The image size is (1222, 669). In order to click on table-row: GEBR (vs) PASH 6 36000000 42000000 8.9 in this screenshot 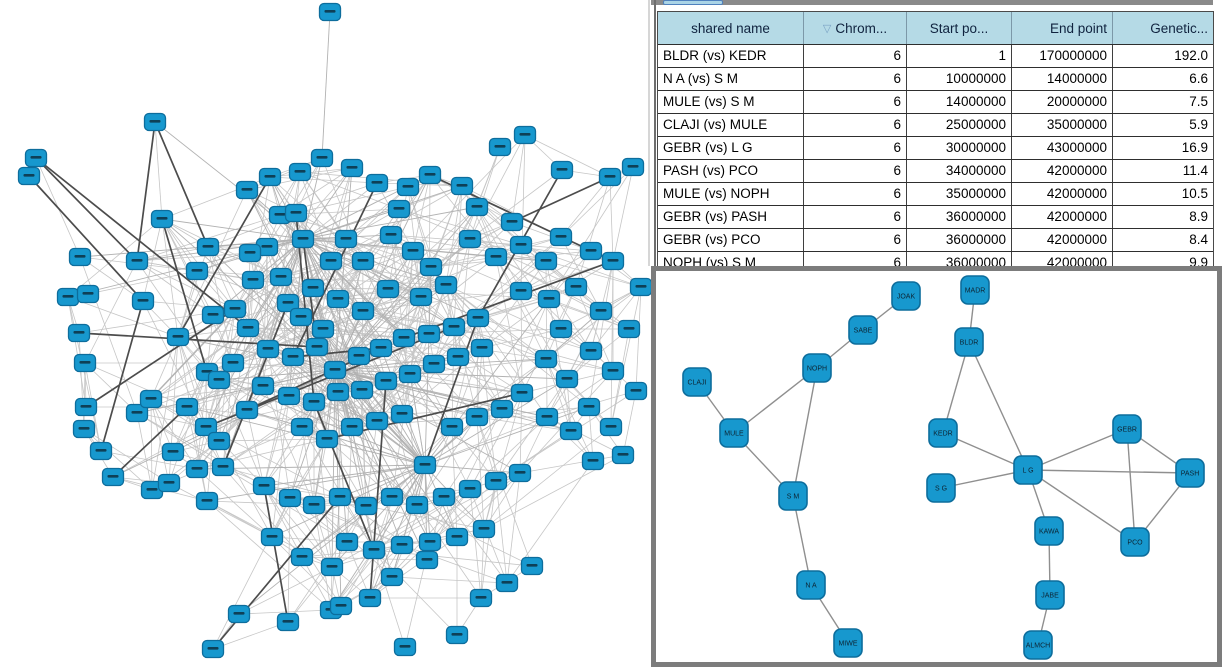, I will do `click(935, 216)`.